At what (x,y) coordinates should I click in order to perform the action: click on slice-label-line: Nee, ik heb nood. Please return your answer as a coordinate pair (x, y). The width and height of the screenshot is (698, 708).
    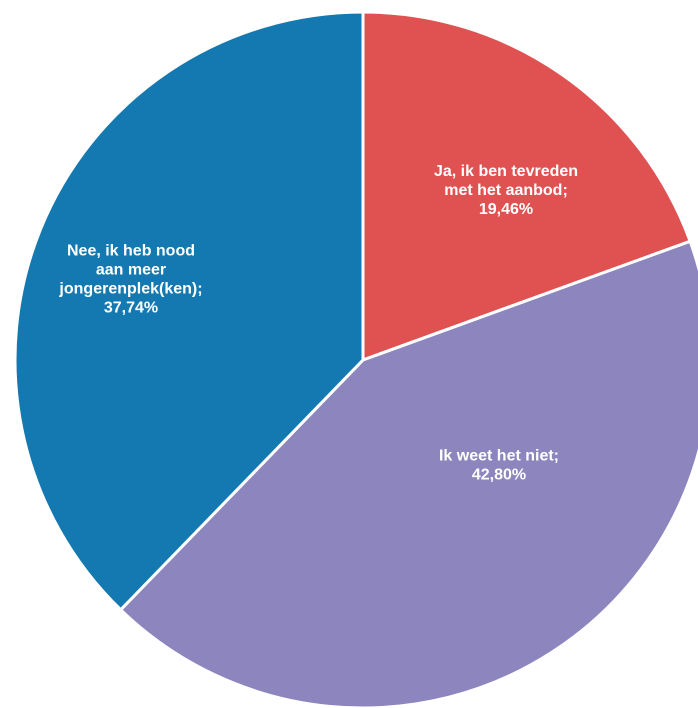
    Looking at the image, I should click on (131, 251).